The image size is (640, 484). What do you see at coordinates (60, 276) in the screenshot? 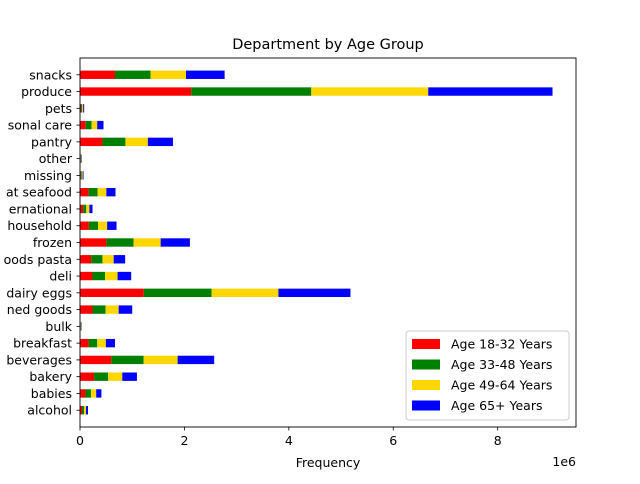
I see `y-tick-label: deli` at bounding box center [60, 276].